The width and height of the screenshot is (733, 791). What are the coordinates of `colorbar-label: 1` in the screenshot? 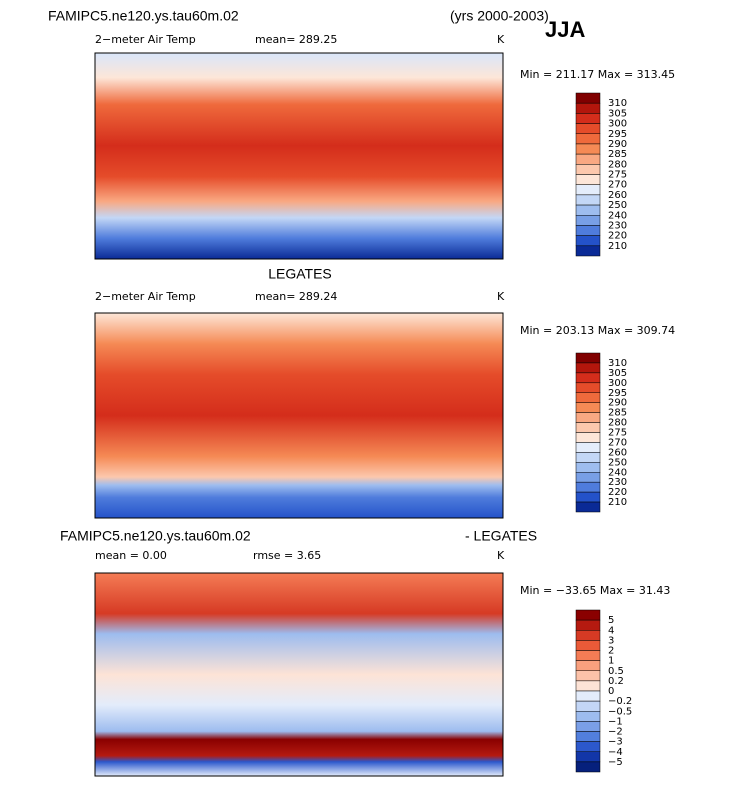 It's located at (611, 661).